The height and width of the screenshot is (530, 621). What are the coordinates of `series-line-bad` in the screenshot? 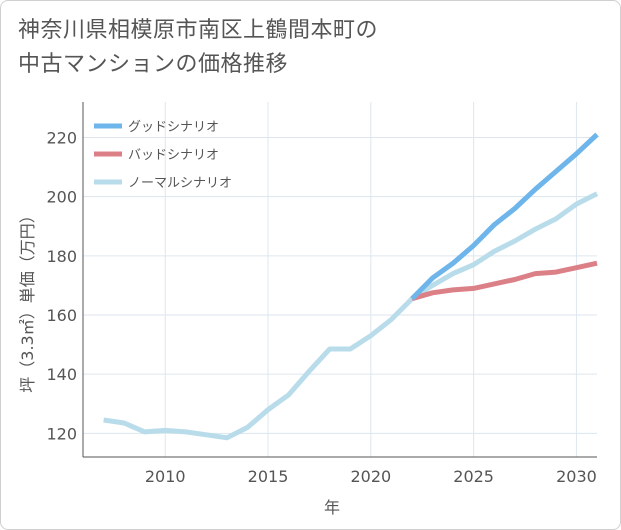 It's located at (504, 281).